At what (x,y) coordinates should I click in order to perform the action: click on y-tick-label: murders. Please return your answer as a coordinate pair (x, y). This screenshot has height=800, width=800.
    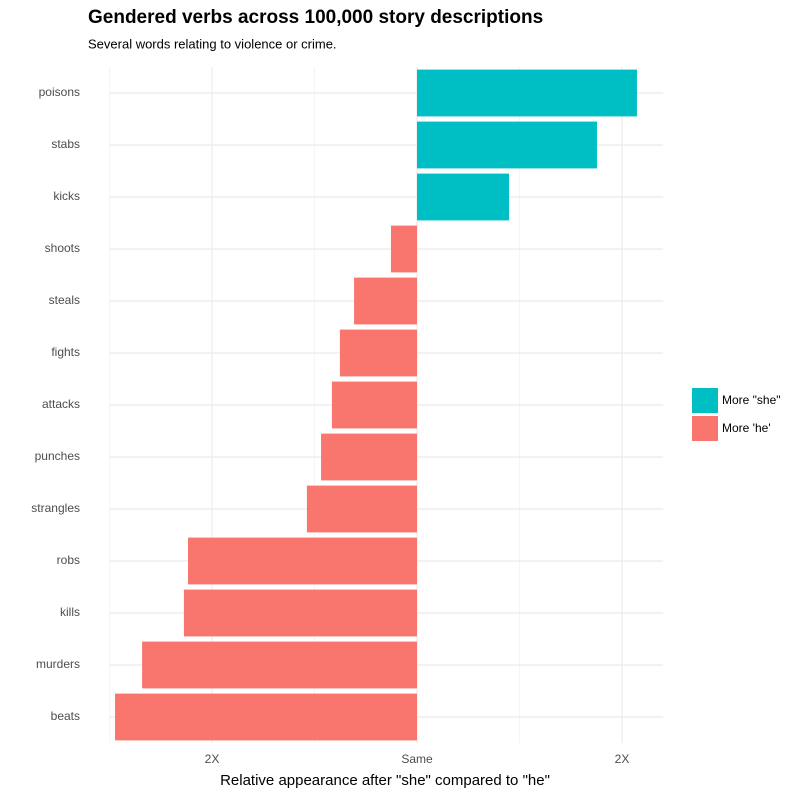
    Looking at the image, I should click on (58, 664).